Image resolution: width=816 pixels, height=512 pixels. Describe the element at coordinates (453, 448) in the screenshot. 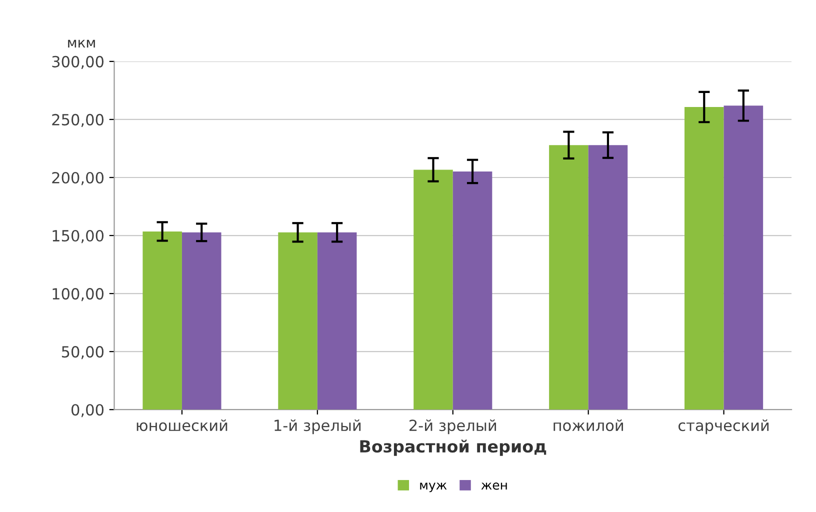

I see `x-axis-title: Возрастной период` at that location.